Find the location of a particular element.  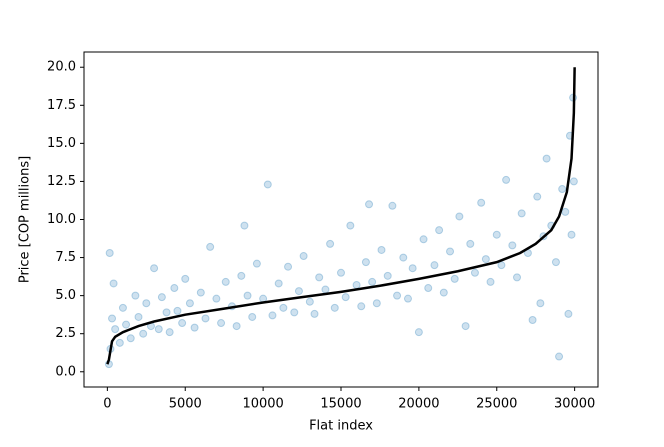

x-tick-label: 30000 is located at coordinates (574, 404).